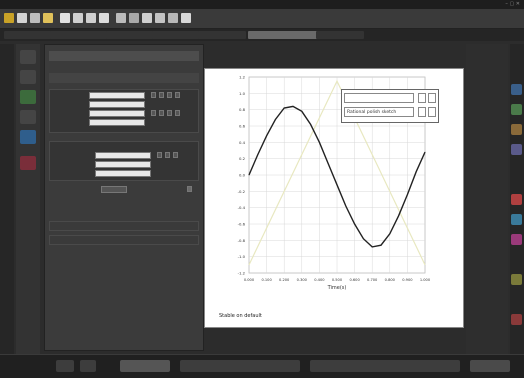 The image size is (524, 378). Describe the element at coordinates (319, 280) in the screenshot. I see `x-tick-label: 0.400` at that location.